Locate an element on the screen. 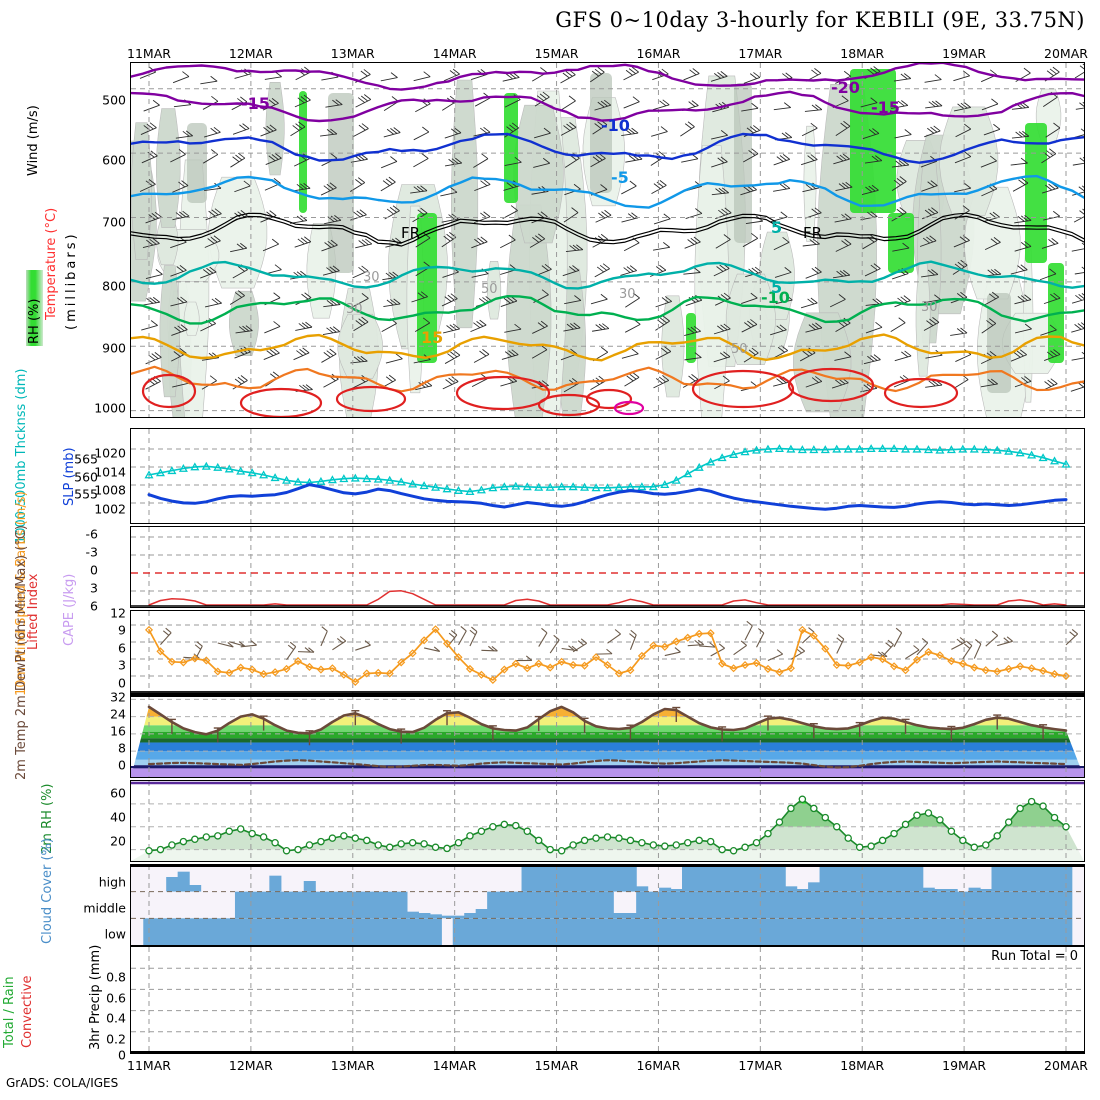 The image size is (1100, 1100). rh-axis-label: RH (%) is located at coordinates (34, 308).